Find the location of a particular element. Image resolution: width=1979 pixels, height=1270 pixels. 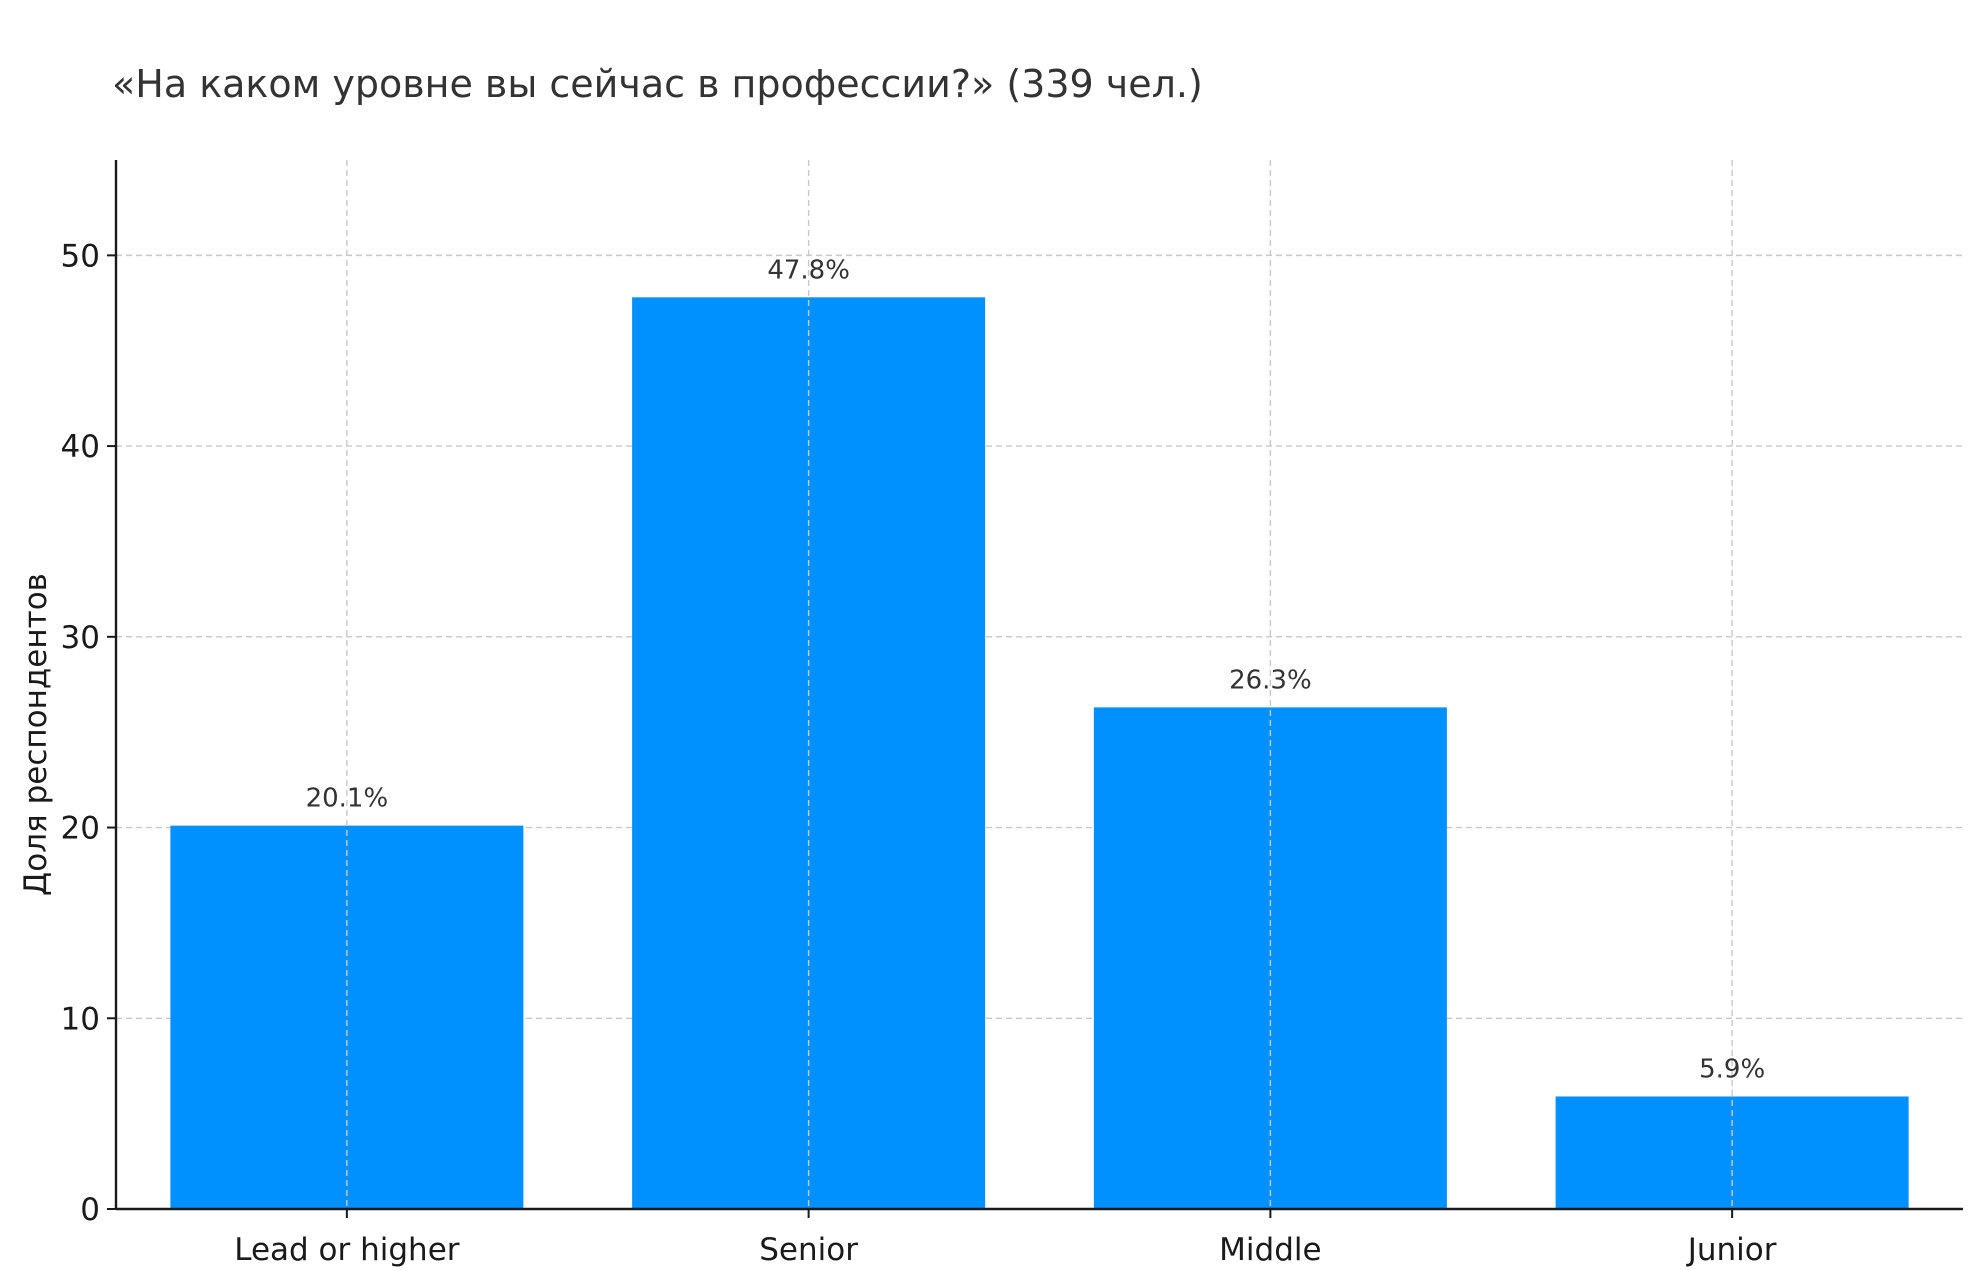

data-label: 5.9% is located at coordinates (1732, 1069).